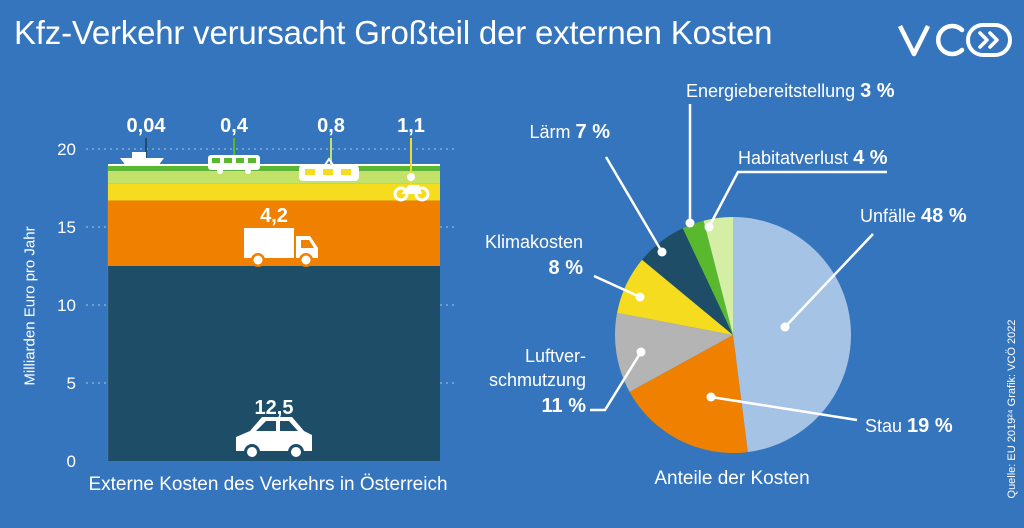  What do you see at coordinates (66, 227) in the screenshot?
I see `y-tick-label: 15` at bounding box center [66, 227].